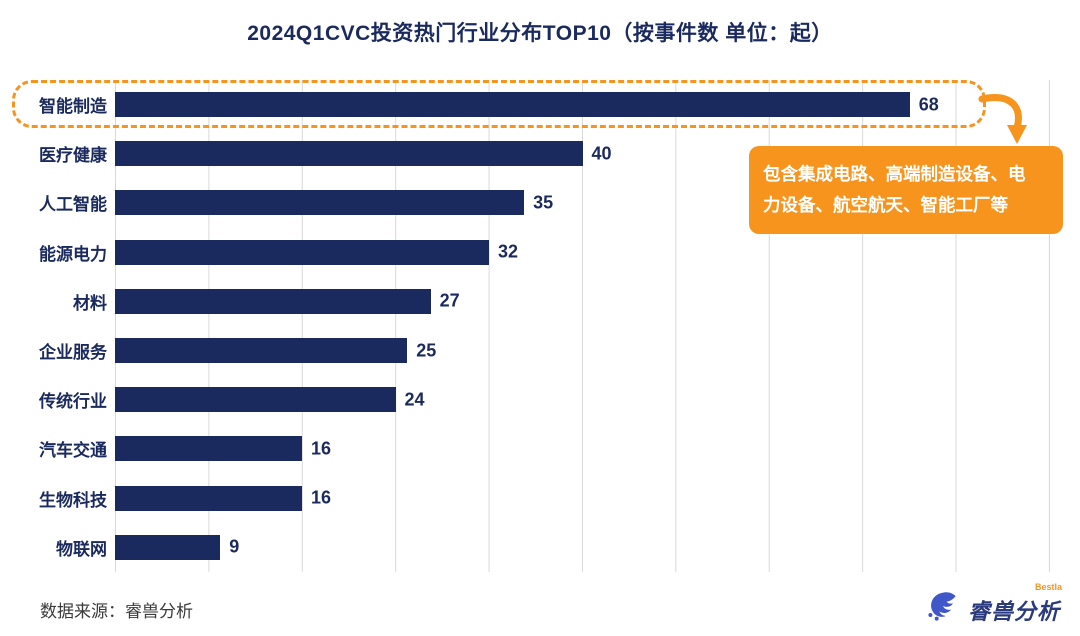  I want to click on bar-row: 医疗健康 40, so click(535, 153).